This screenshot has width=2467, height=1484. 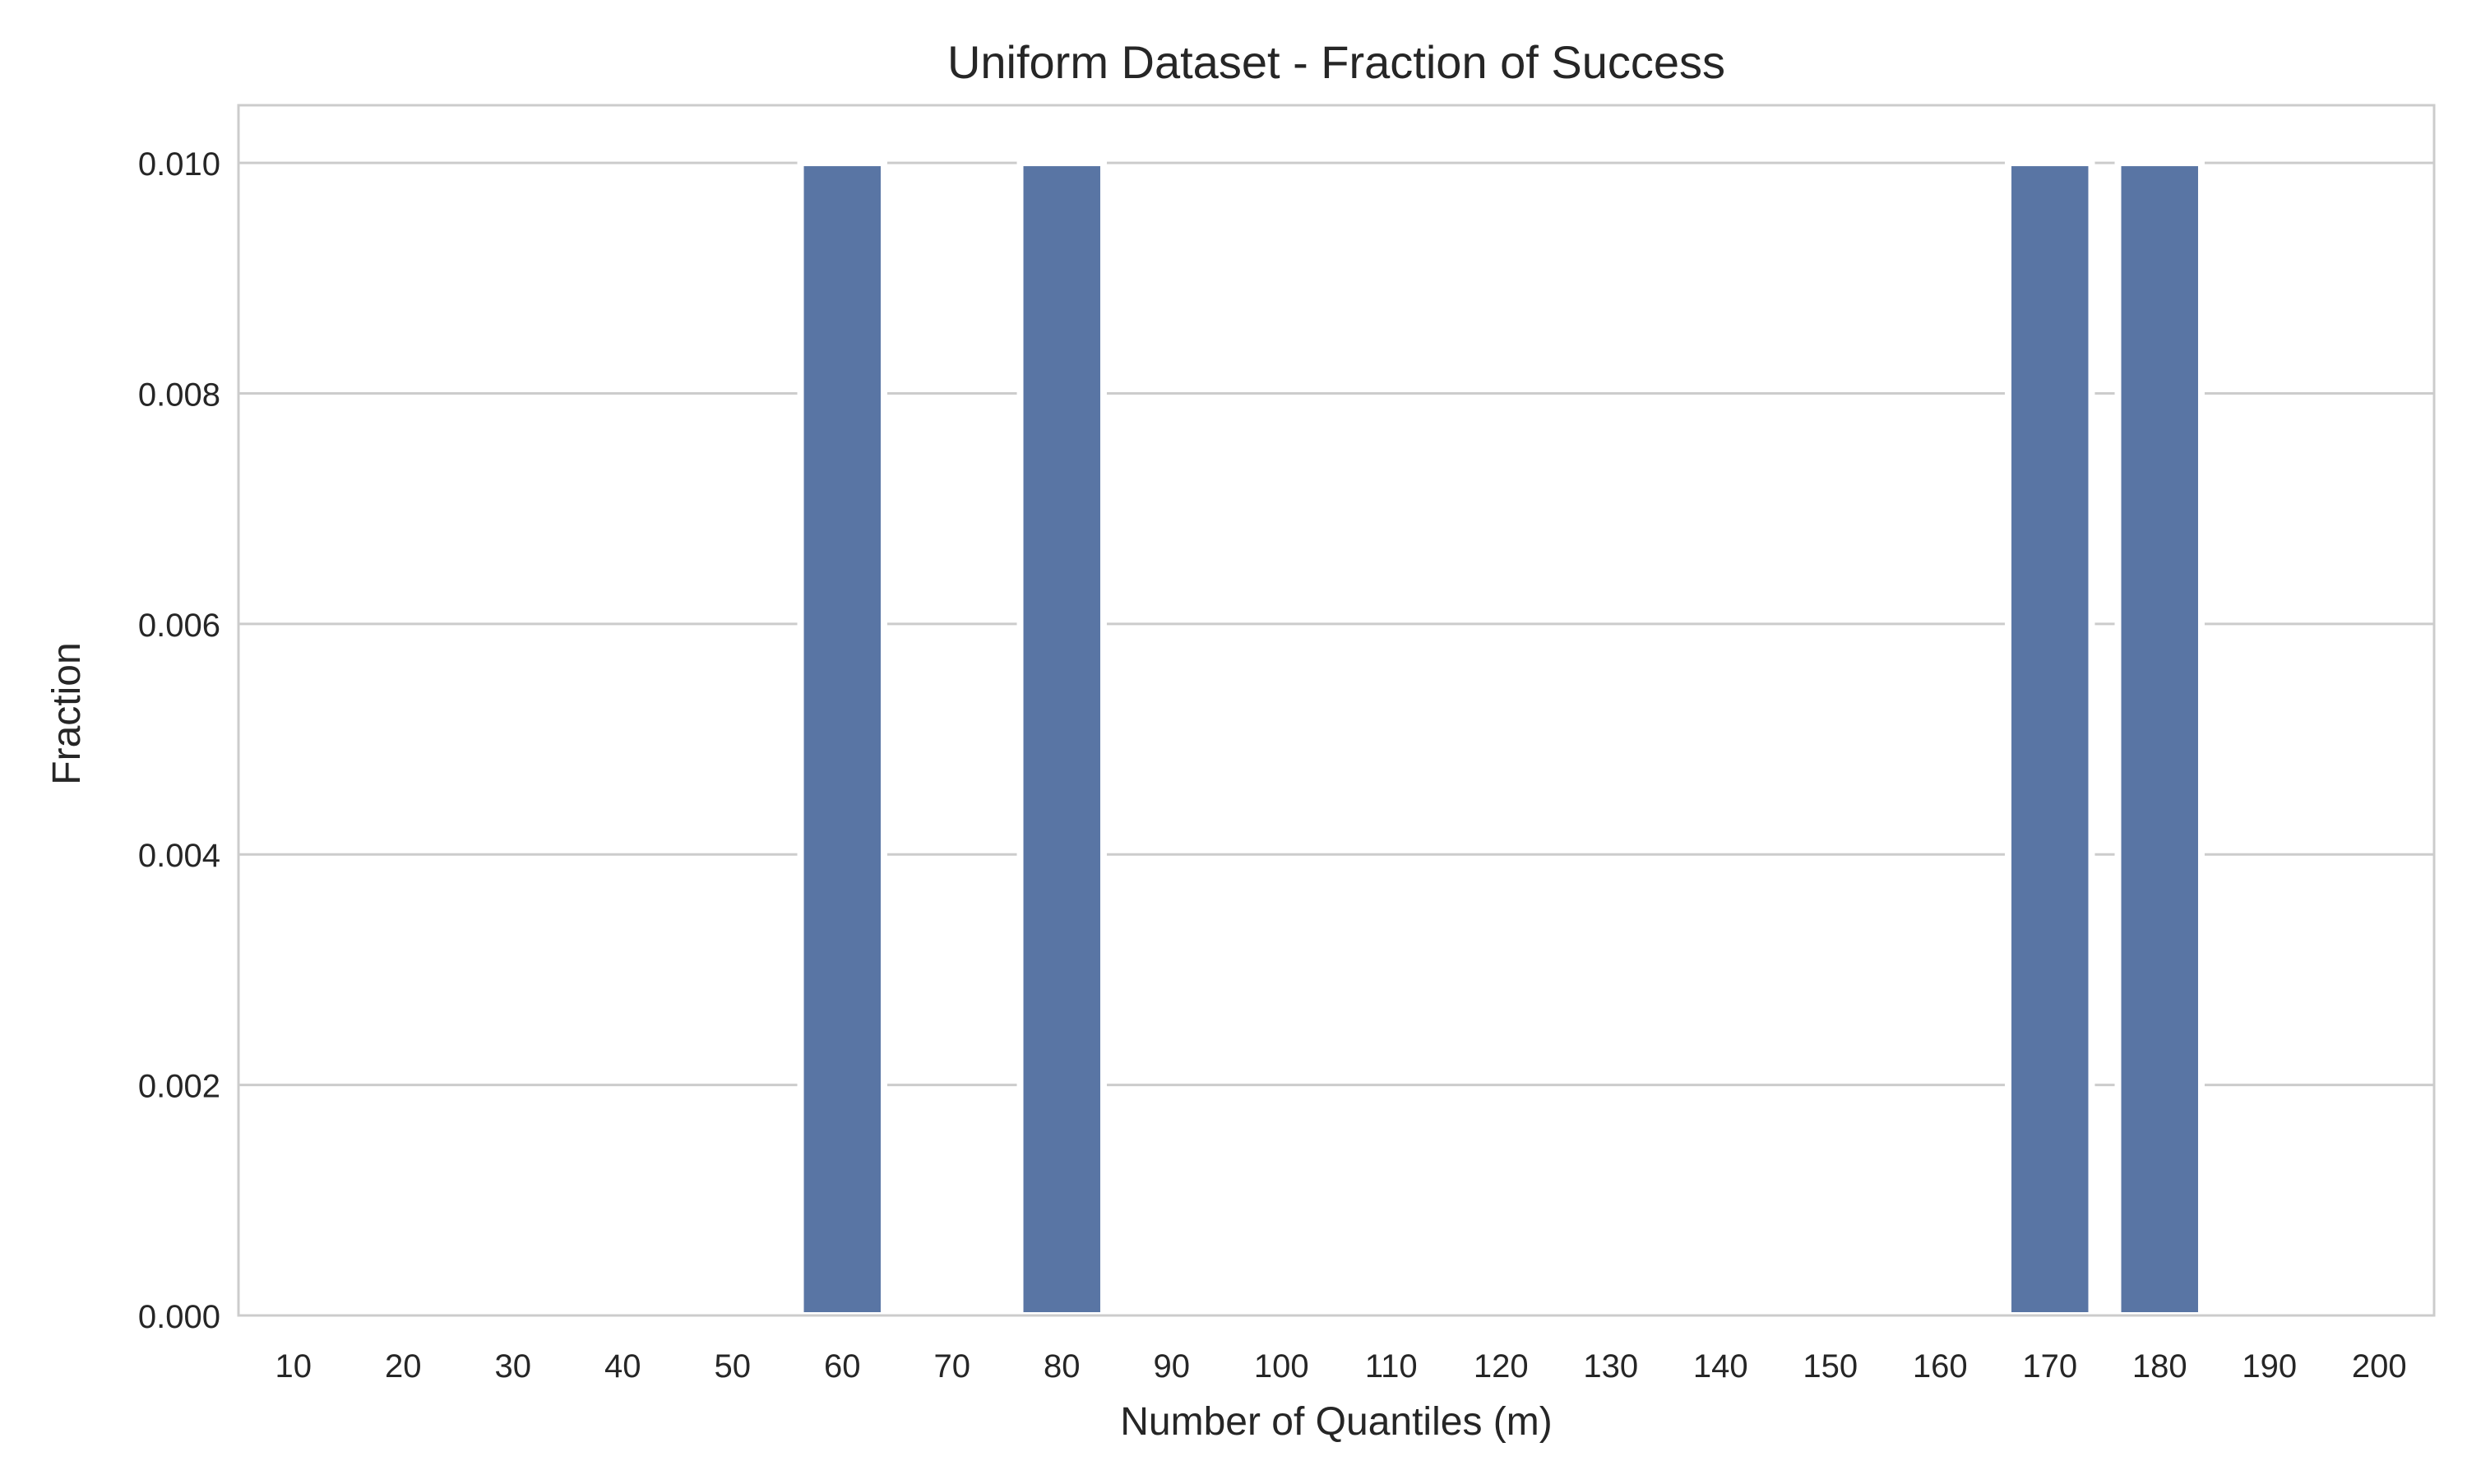 I want to click on x-axis-label: Number of Quantiles (m), so click(x=1337, y=1422).